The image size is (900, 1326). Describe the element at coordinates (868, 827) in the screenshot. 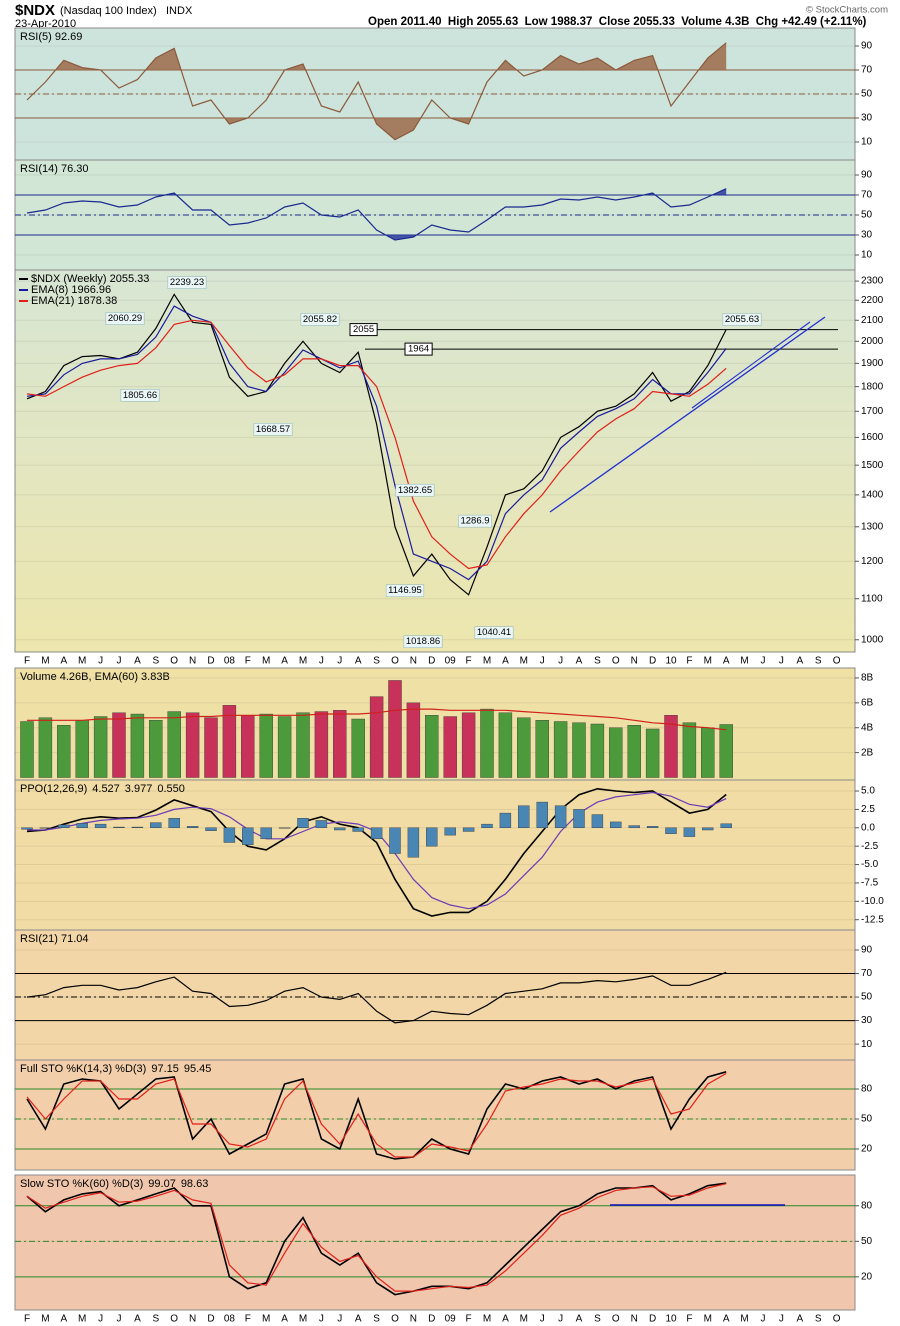

I see `y-tick-label: 0.0` at that location.